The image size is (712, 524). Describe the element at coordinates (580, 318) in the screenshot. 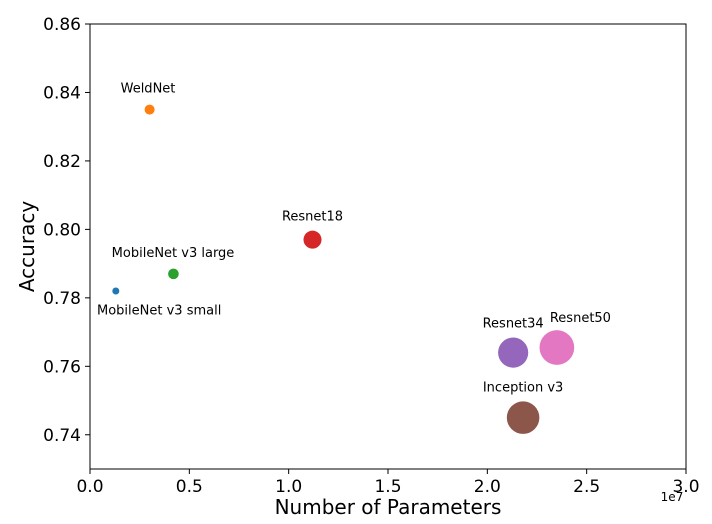

I see `data-label-resnet50: Resnet50` at that location.